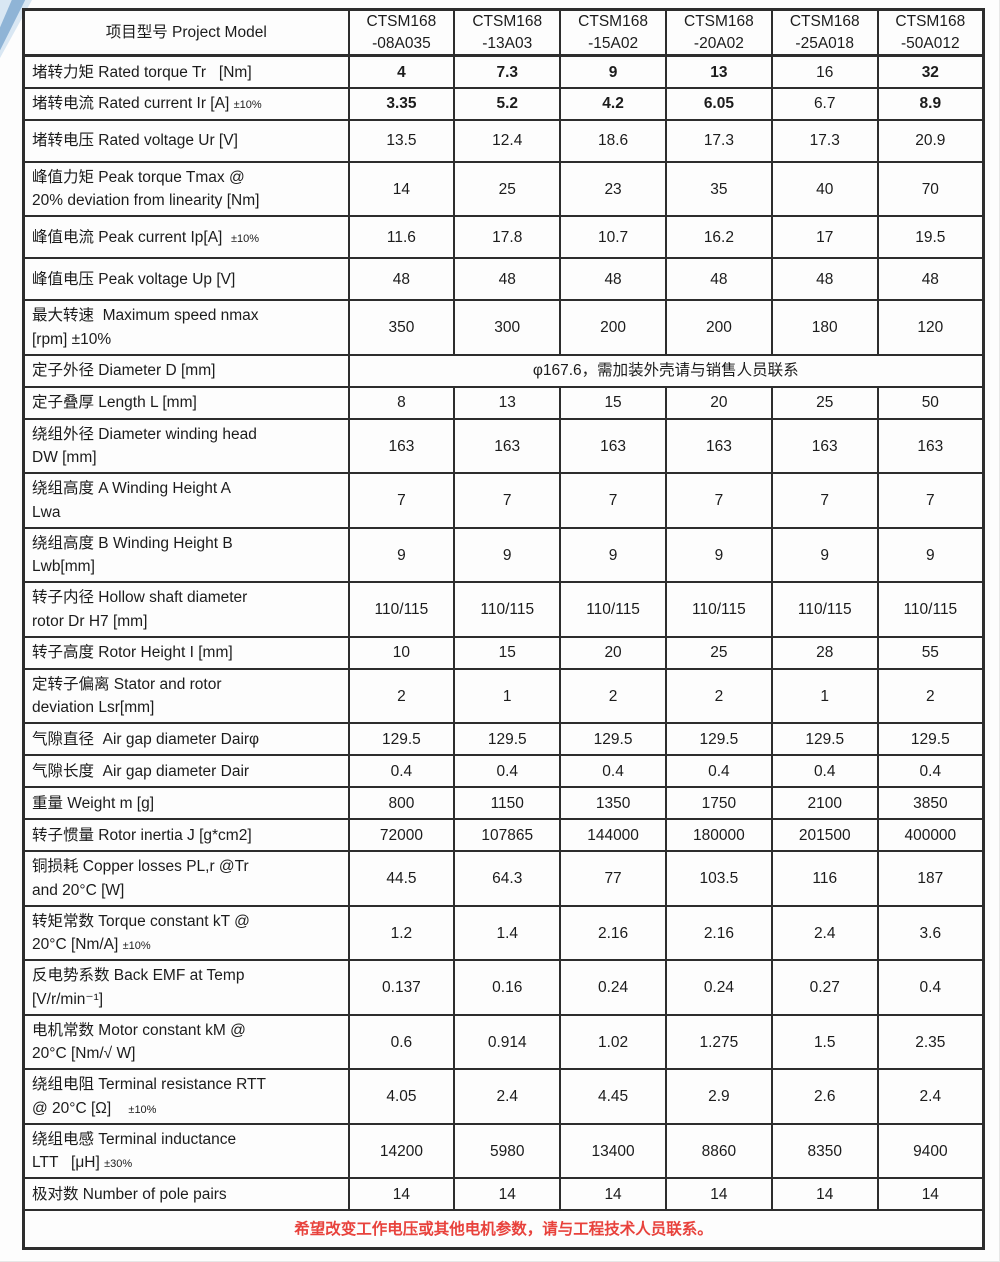 Image resolution: width=1000 pixels, height=1262 pixels. Describe the element at coordinates (824, 71) in the screenshot. I see `spec-value: 16` at that location.